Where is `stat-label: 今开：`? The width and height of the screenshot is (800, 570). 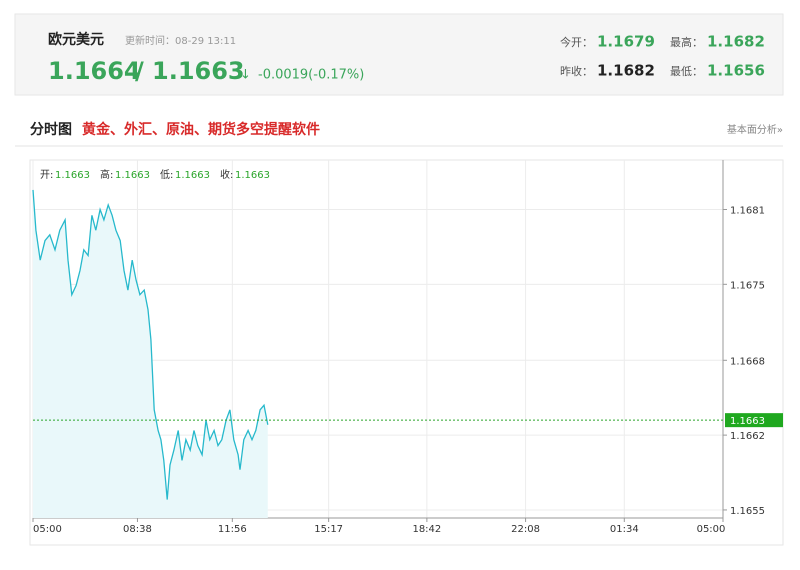 stat-label: 今开： is located at coordinates (576, 42).